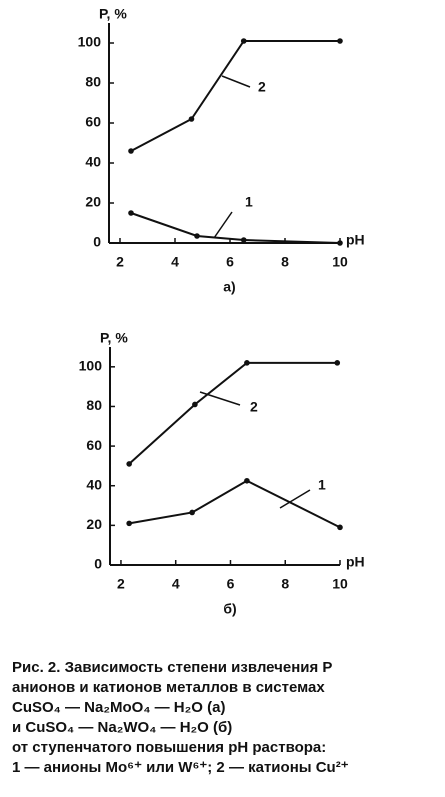 This screenshot has width=445, height=797. Describe the element at coordinates (168, 687) in the screenshot. I see `caption-line: анионов и катионов металлов в системах` at that location.